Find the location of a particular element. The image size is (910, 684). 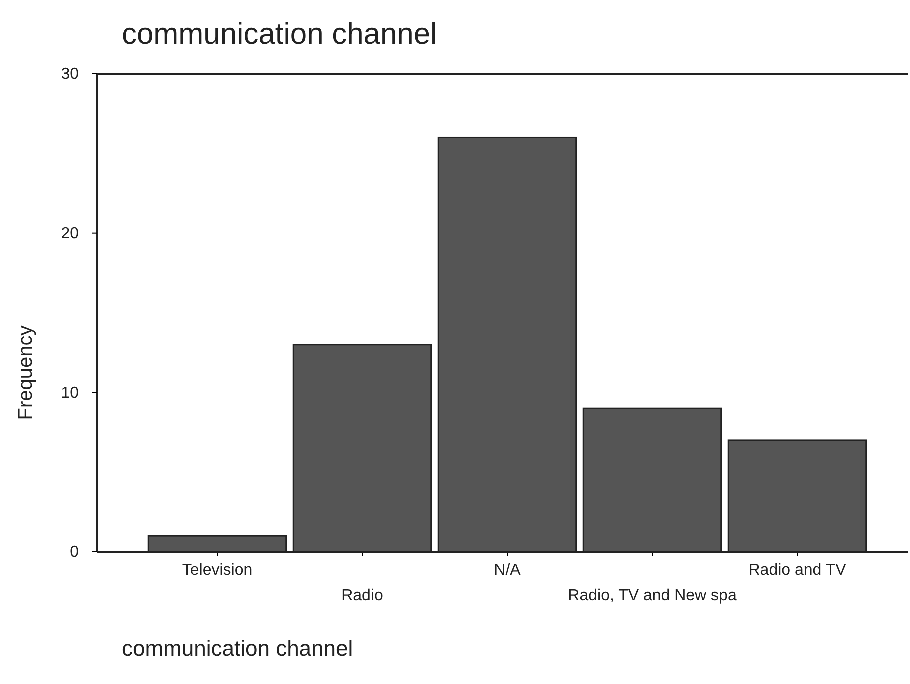

y-axis-title: Frequency is located at coordinates (26, 373).